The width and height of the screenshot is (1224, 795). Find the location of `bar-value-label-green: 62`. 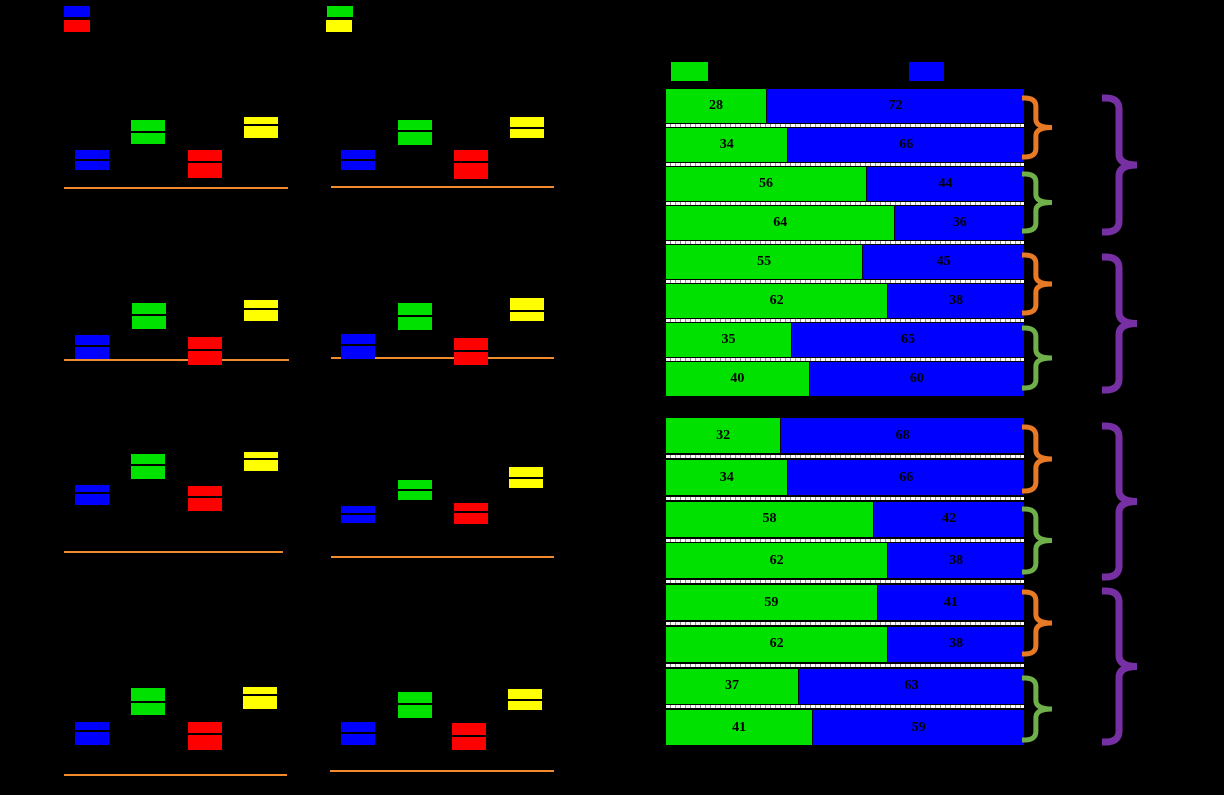

bar-value-label-green: 62 is located at coordinates (776, 560).